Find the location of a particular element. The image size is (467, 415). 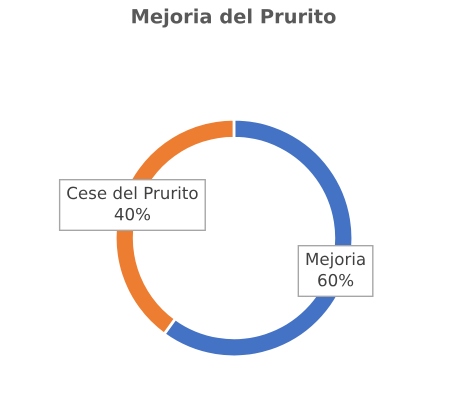

slice-label: Mejoria is located at coordinates (335, 260).